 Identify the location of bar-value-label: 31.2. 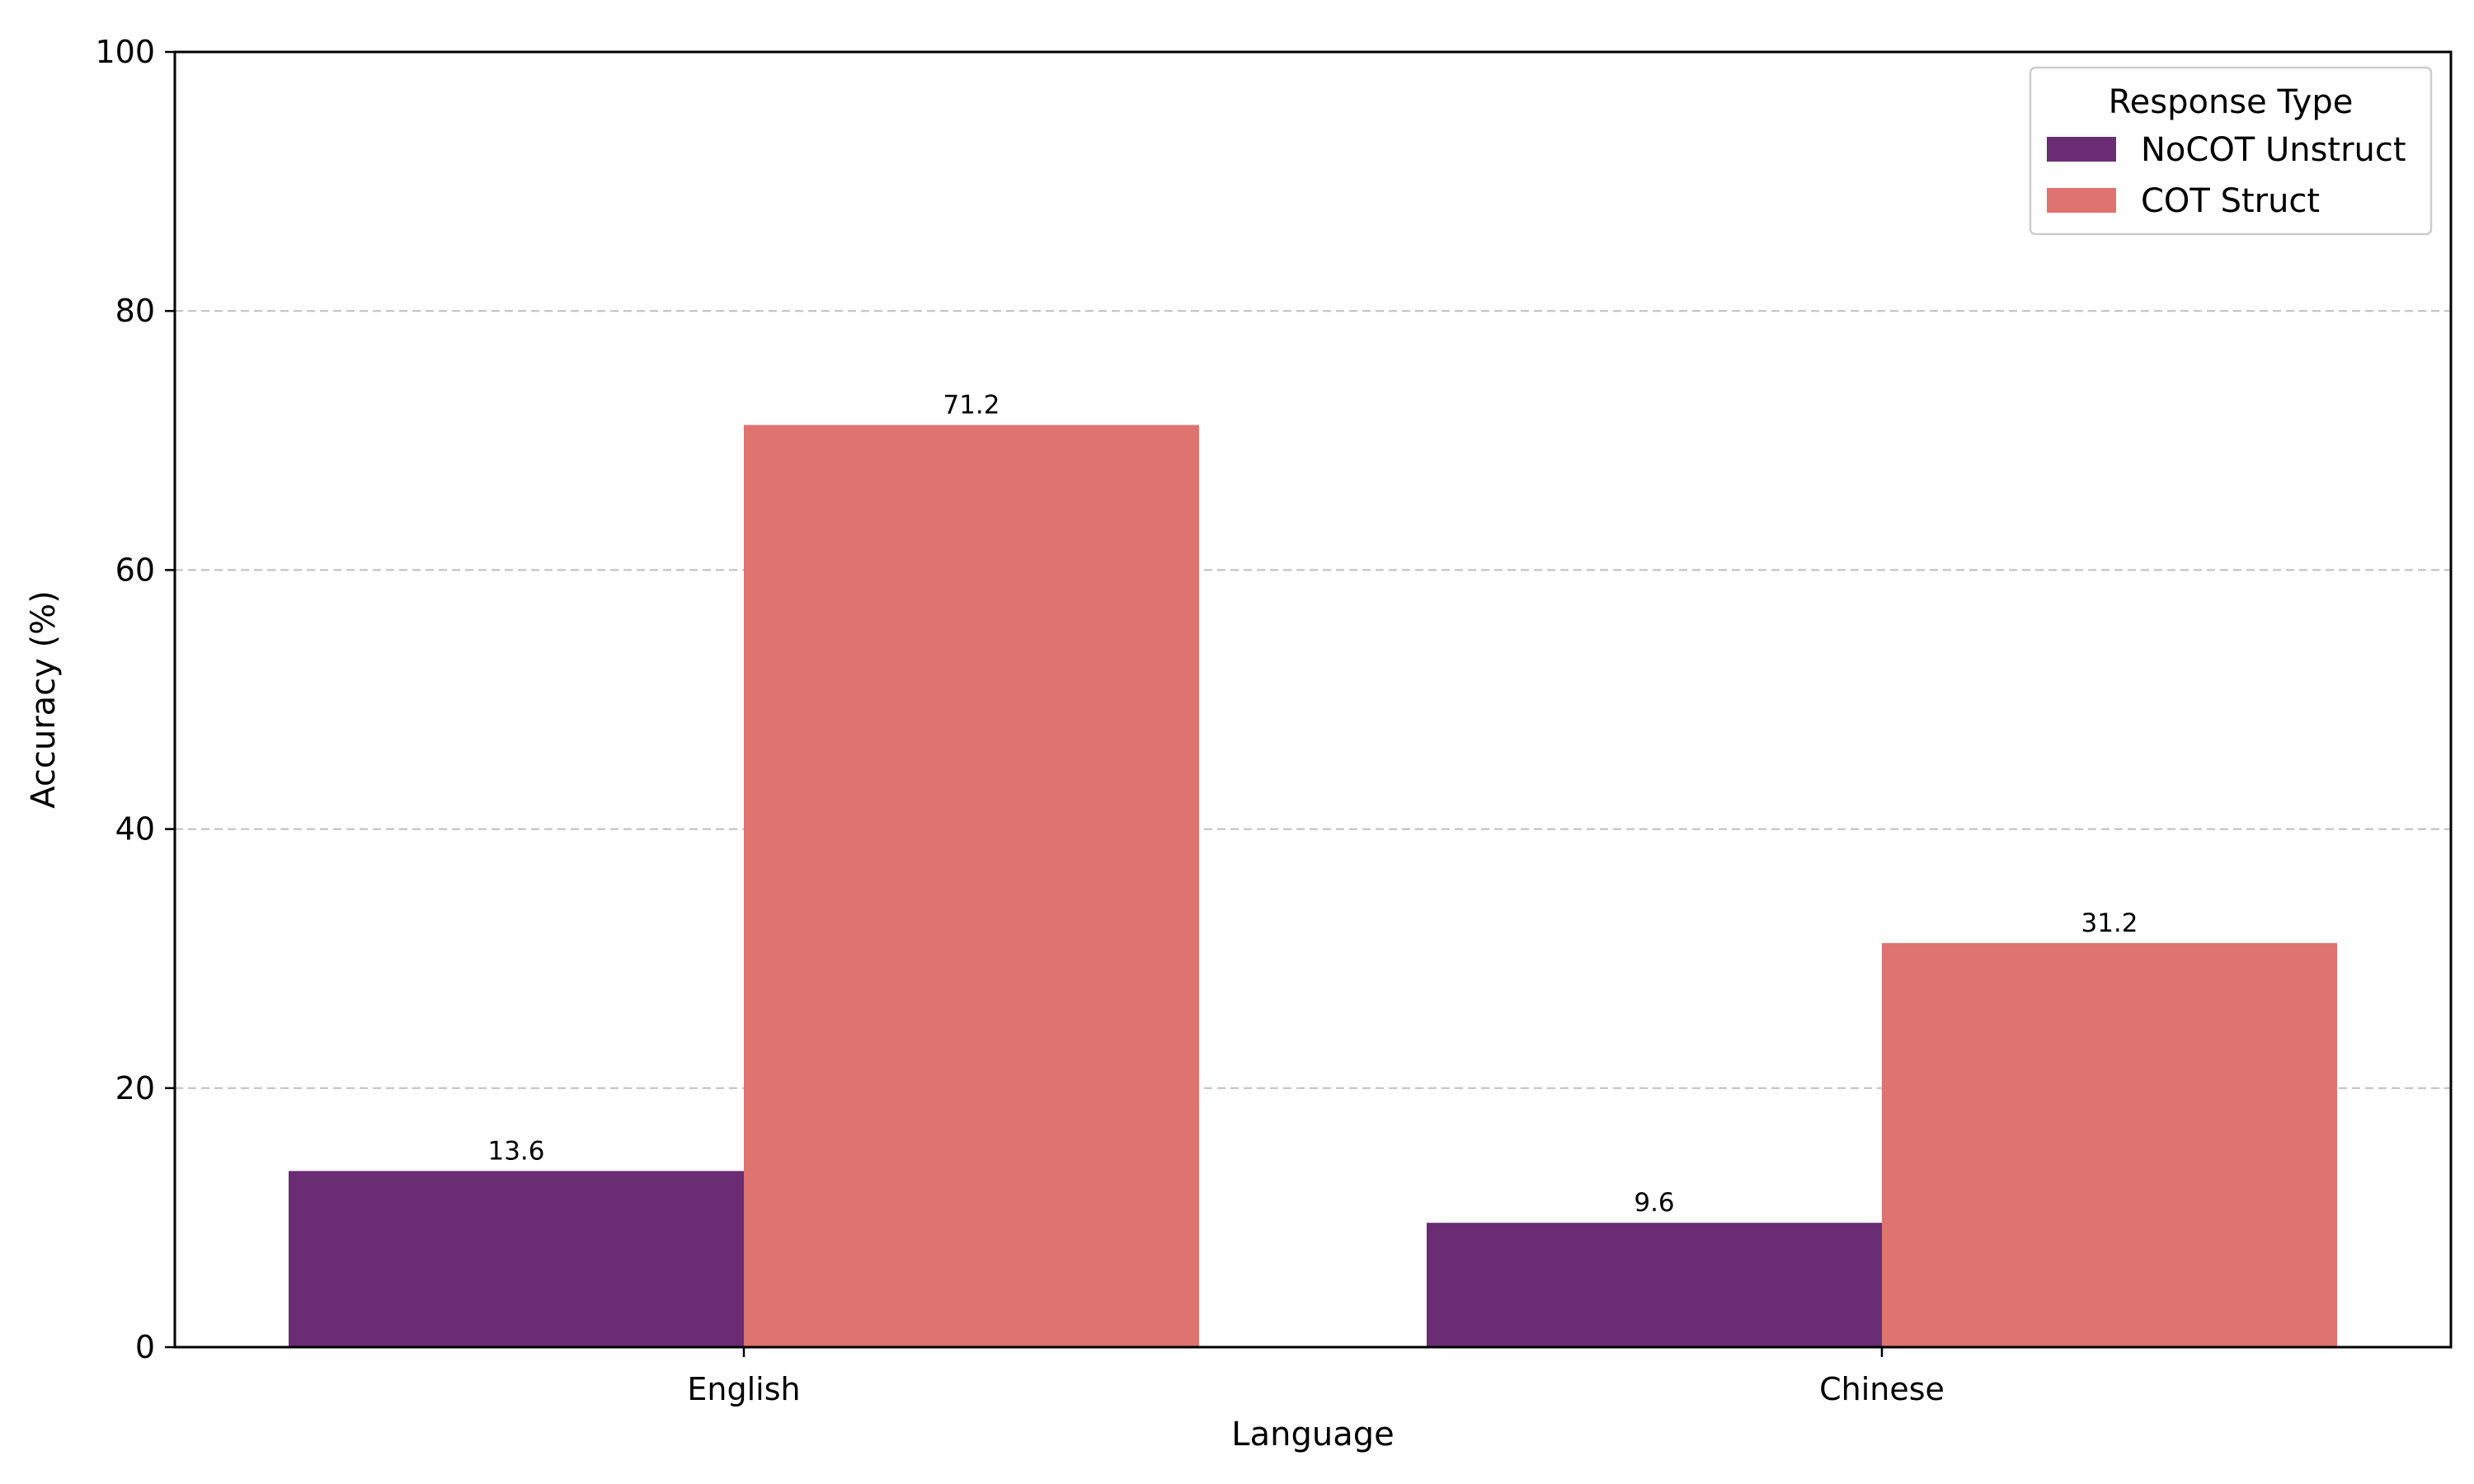
(2109, 924).